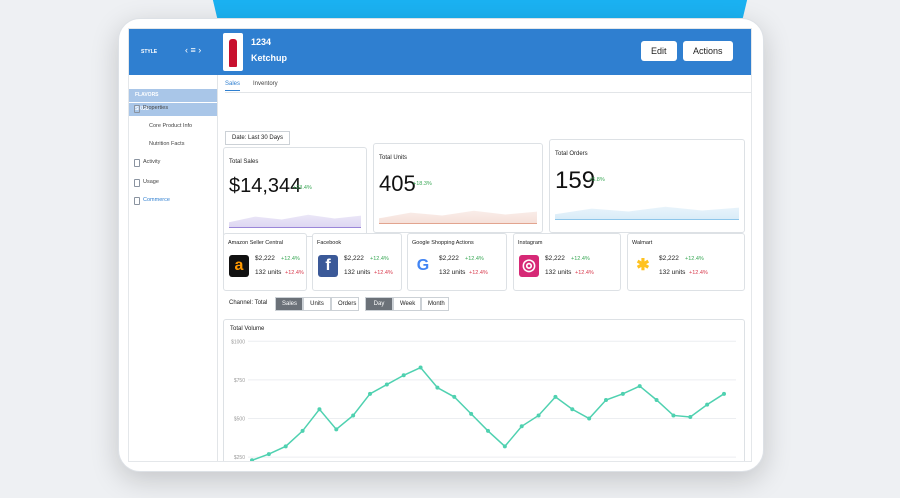 The height and width of the screenshot is (498, 900). What do you see at coordinates (488, 413) in the screenshot?
I see `volume-line` at bounding box center [488, 413].